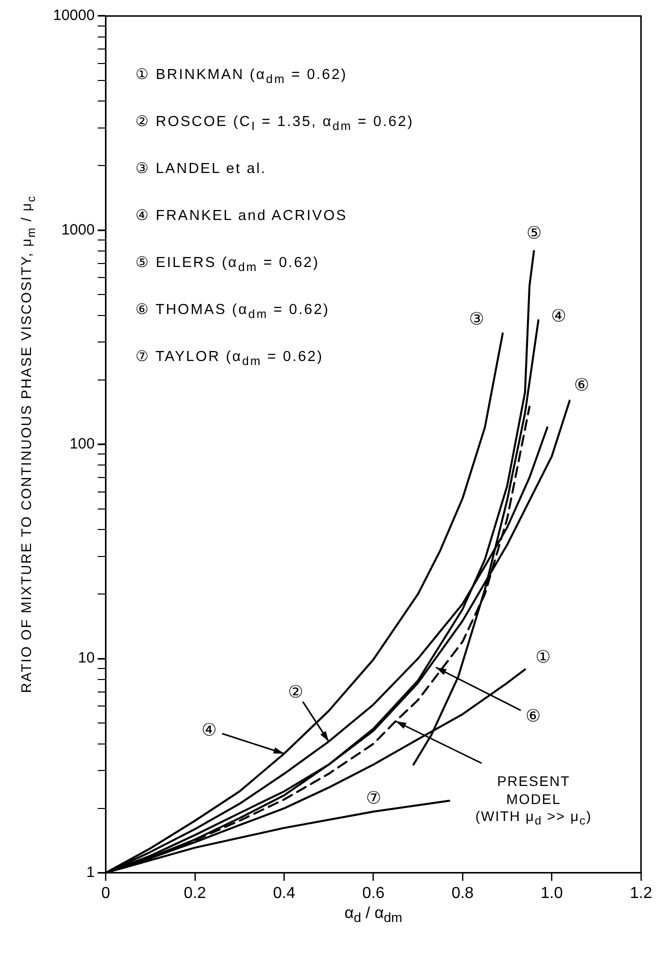 This screenshot has height=964, width=663. I want to click on x-tick-label: 0.8, so click(462, 893).